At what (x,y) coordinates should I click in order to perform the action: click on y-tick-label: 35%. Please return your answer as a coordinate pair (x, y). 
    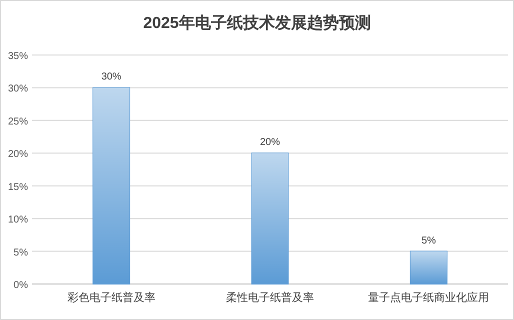
    Looking at the image, I should click on (18, 56).